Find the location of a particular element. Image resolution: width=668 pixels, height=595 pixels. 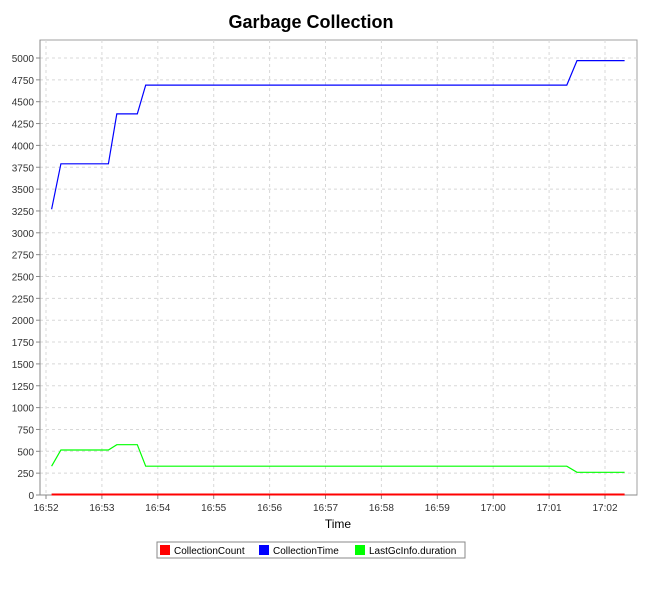

x-tick-label: 16:56 is located at coordinates (269, 508).